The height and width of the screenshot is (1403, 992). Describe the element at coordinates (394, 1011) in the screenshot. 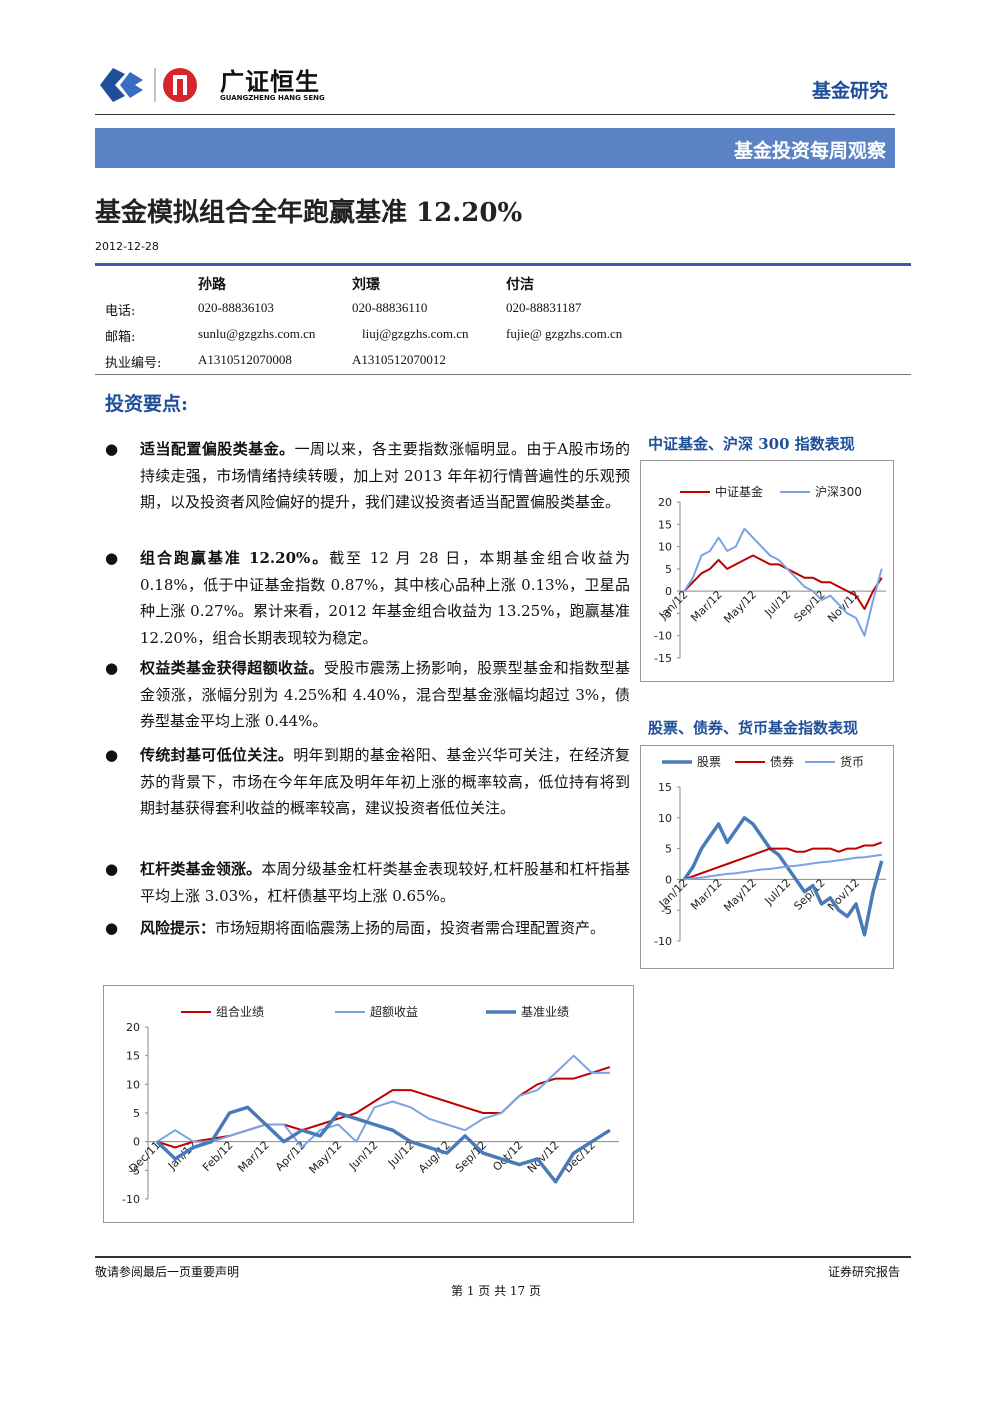

I see `legend-label: 超额收益` at that location.